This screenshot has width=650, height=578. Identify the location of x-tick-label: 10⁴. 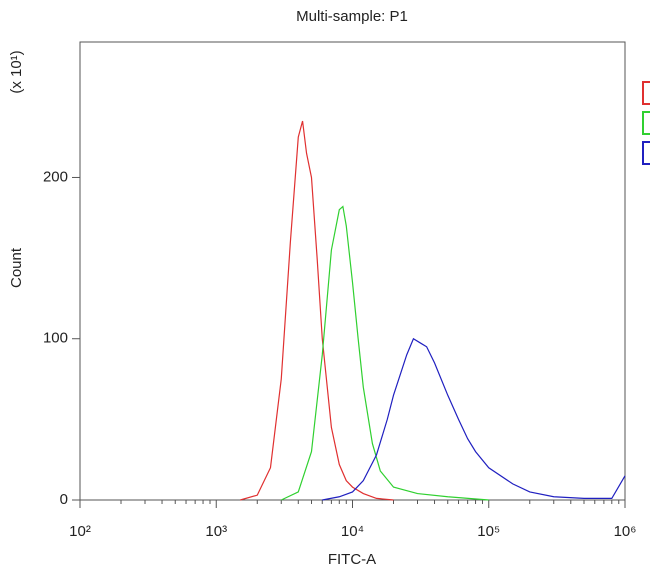
(352, 531).